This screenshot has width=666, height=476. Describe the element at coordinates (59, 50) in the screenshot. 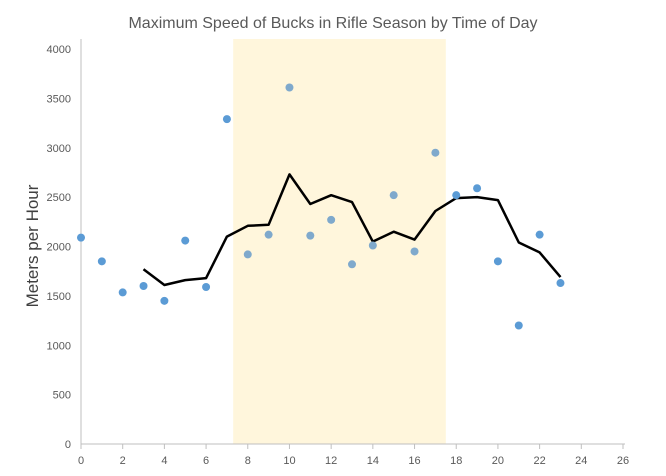

I see `y-tick-label: 4000` at that location.